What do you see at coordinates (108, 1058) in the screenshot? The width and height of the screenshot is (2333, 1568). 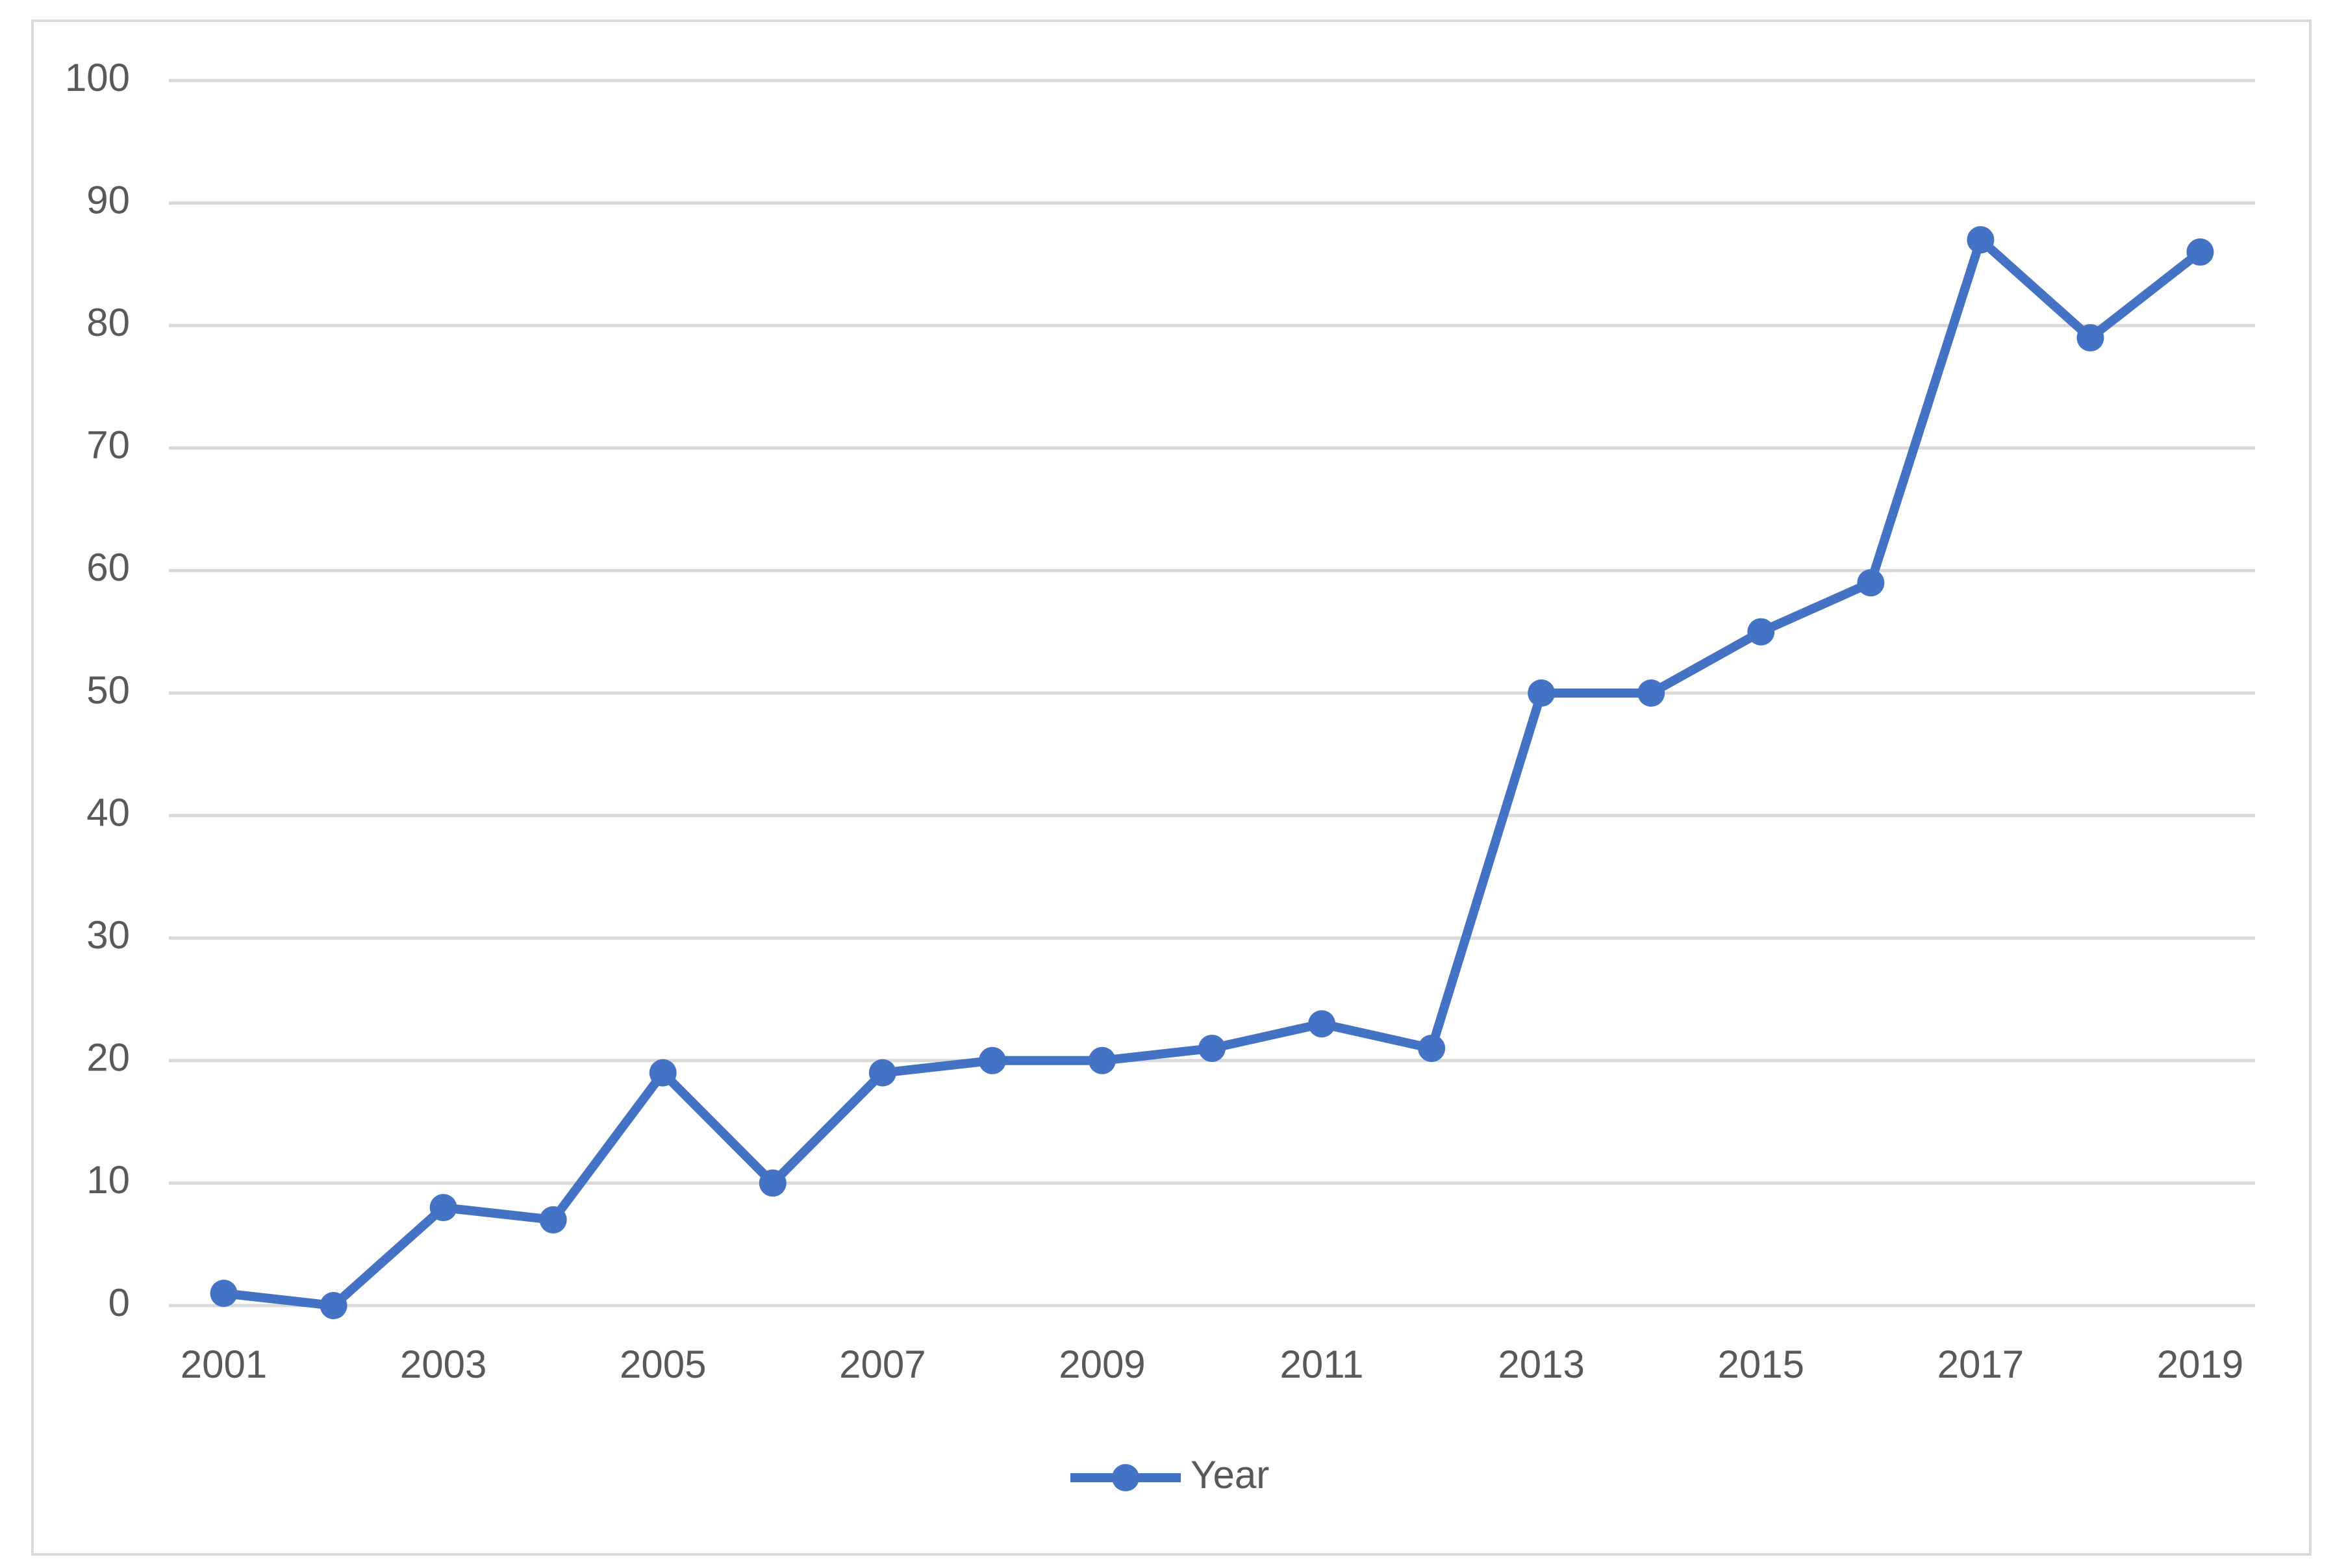 I see `y-tick-label: 20` at bounding box center [108, 1058].